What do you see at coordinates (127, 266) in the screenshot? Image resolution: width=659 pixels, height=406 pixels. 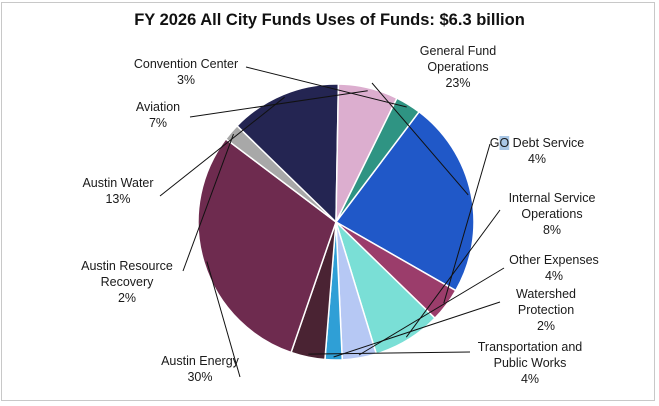 I see `label-name-austin-resource-recovery: Austin Resource` at bounding box center [127, 266].